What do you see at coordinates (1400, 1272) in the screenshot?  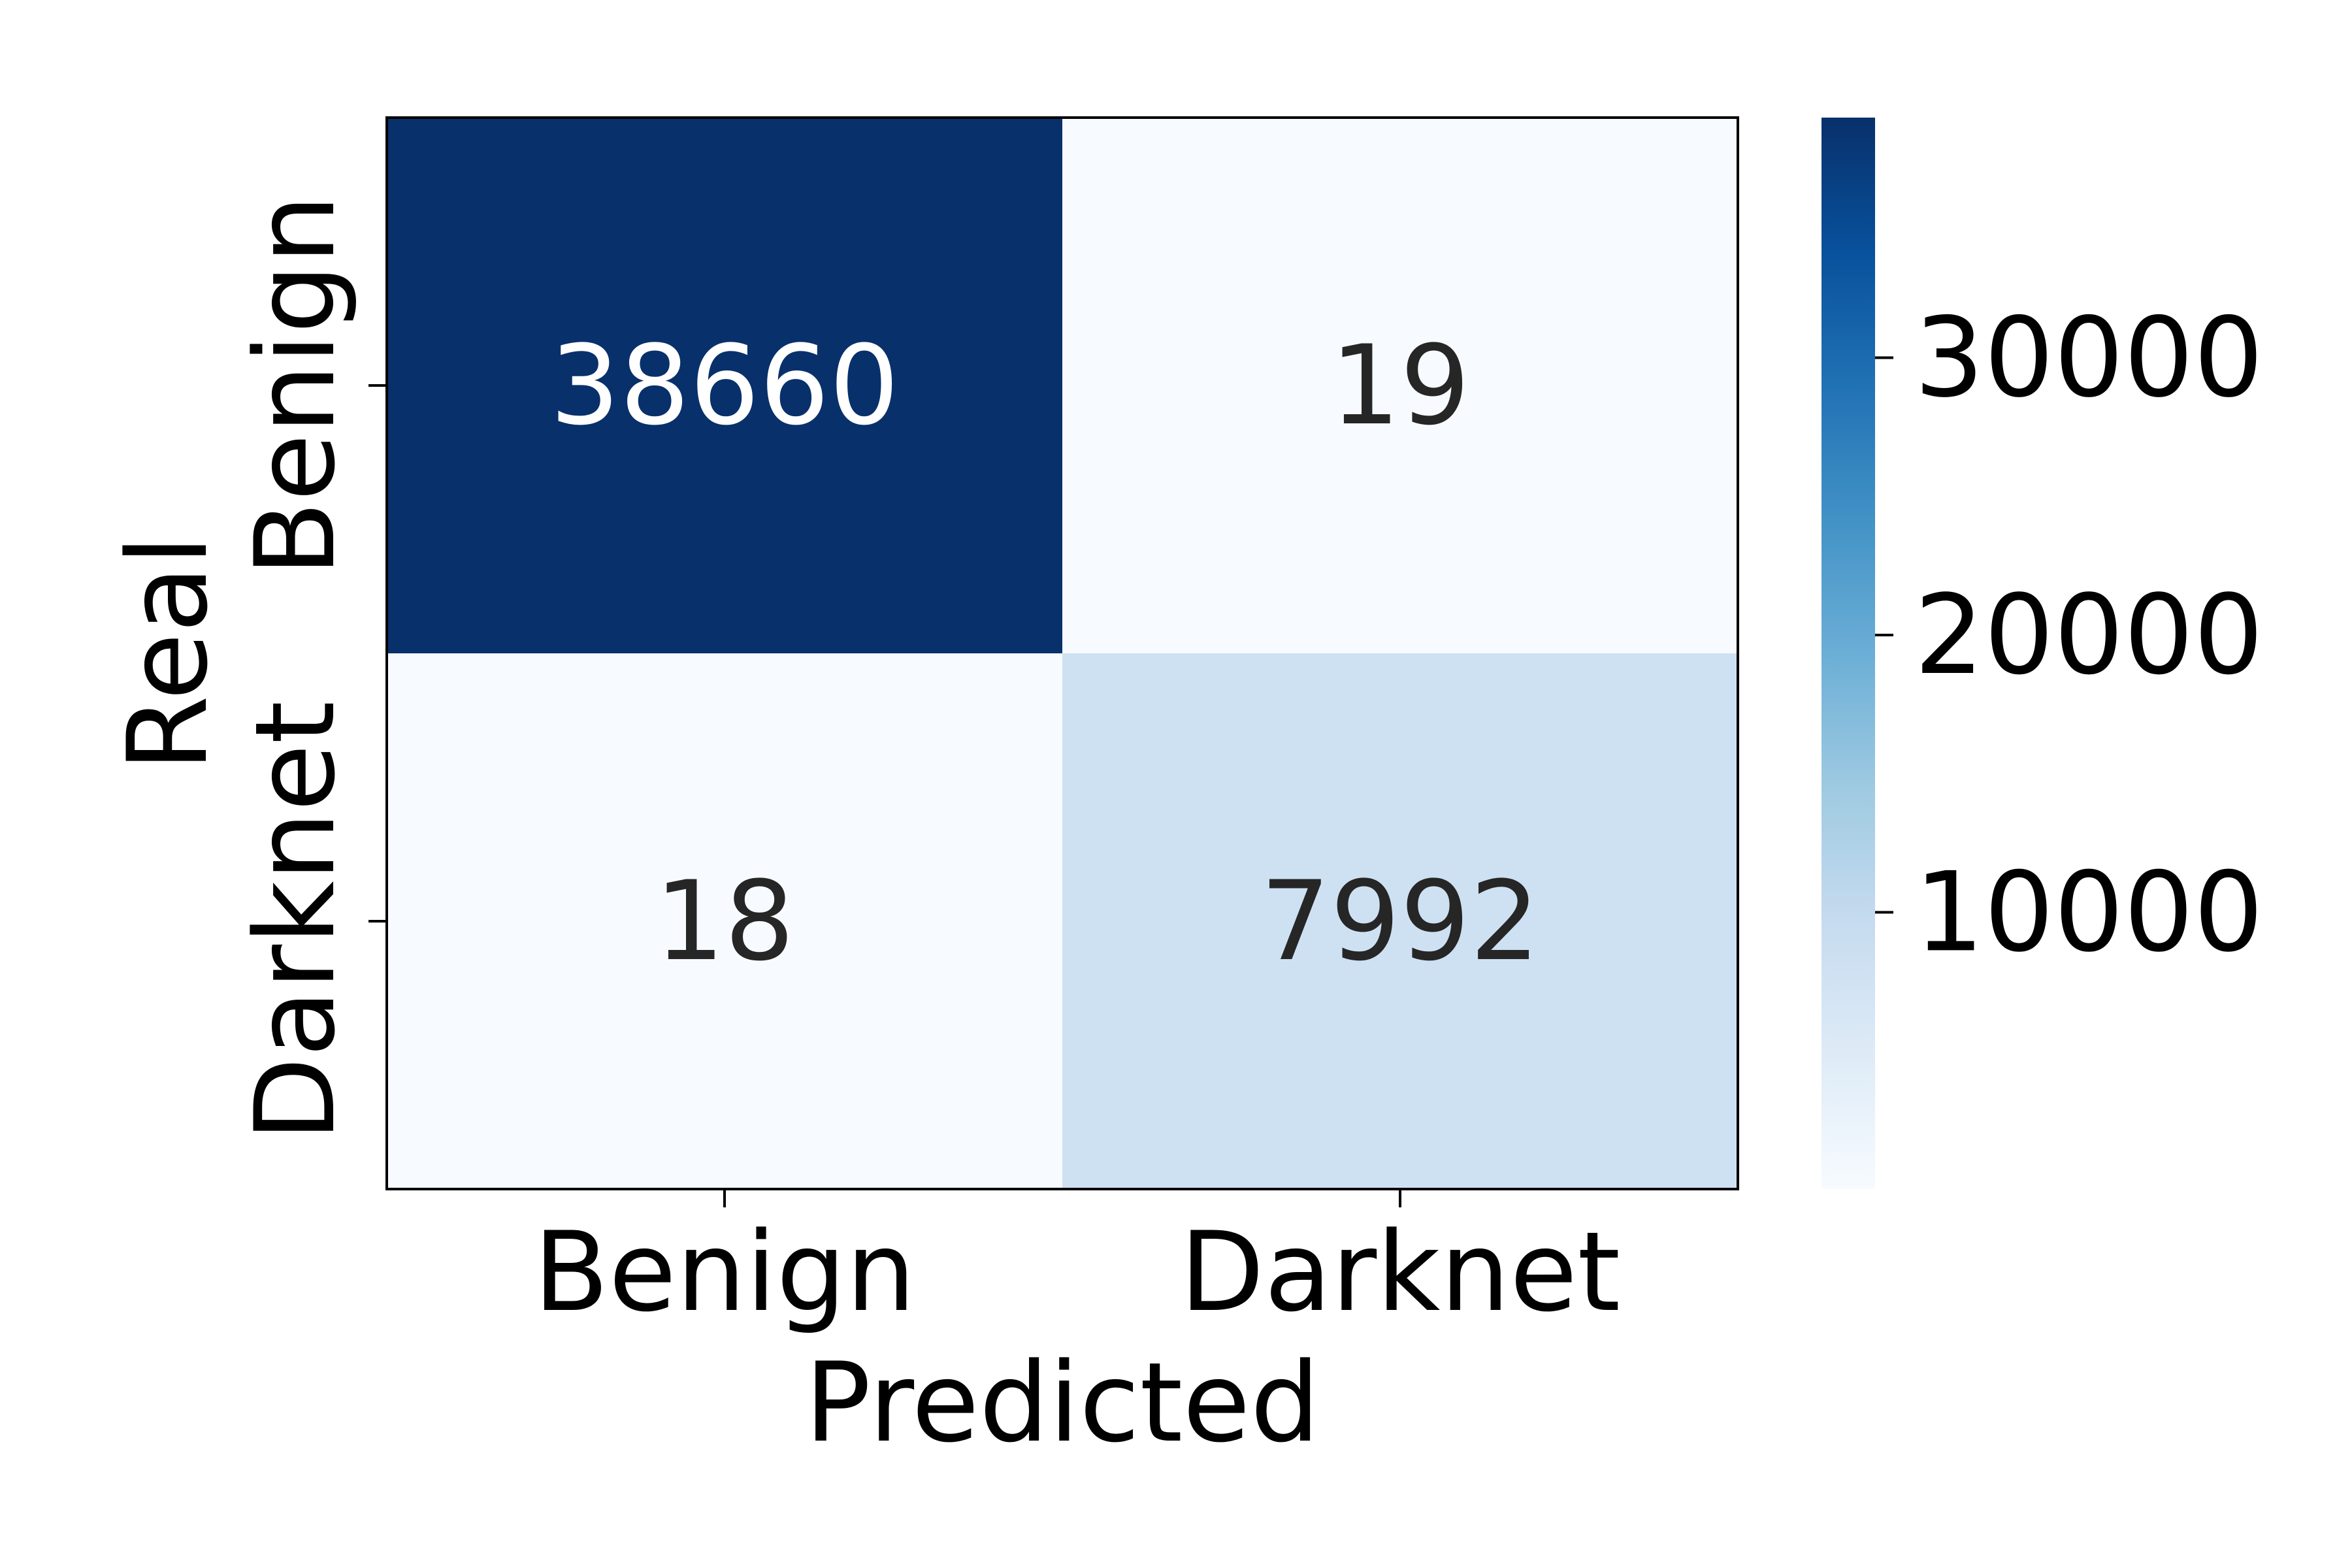 I see `x-tick-label: Darknet` at bounding box center [1400, 1272].